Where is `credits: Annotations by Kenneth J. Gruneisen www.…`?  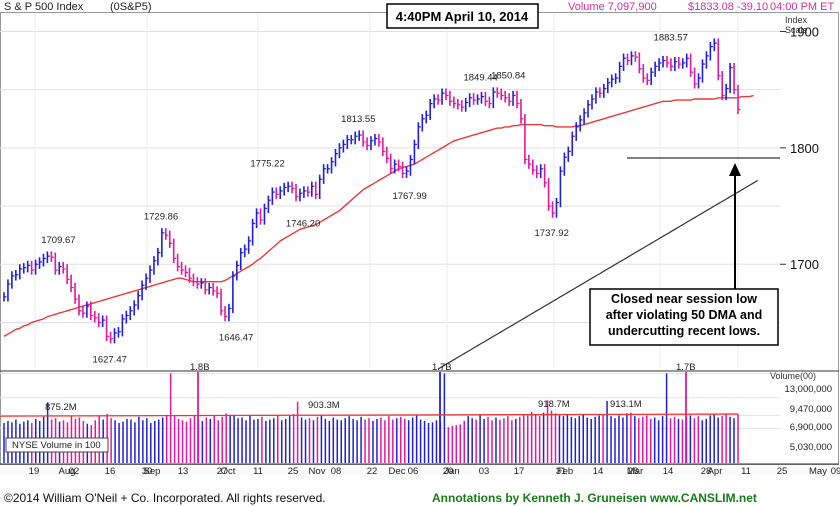
credits: Annotations by Kenneth J. Gruneisen www.… is located at coordinates (594, 498).